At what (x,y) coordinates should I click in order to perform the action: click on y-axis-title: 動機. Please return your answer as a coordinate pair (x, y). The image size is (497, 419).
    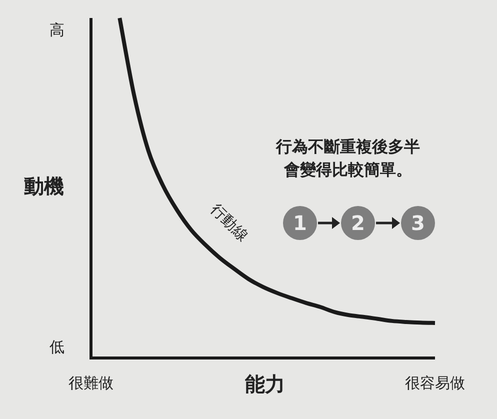
    Looking at the image, I should click on (43, 186).